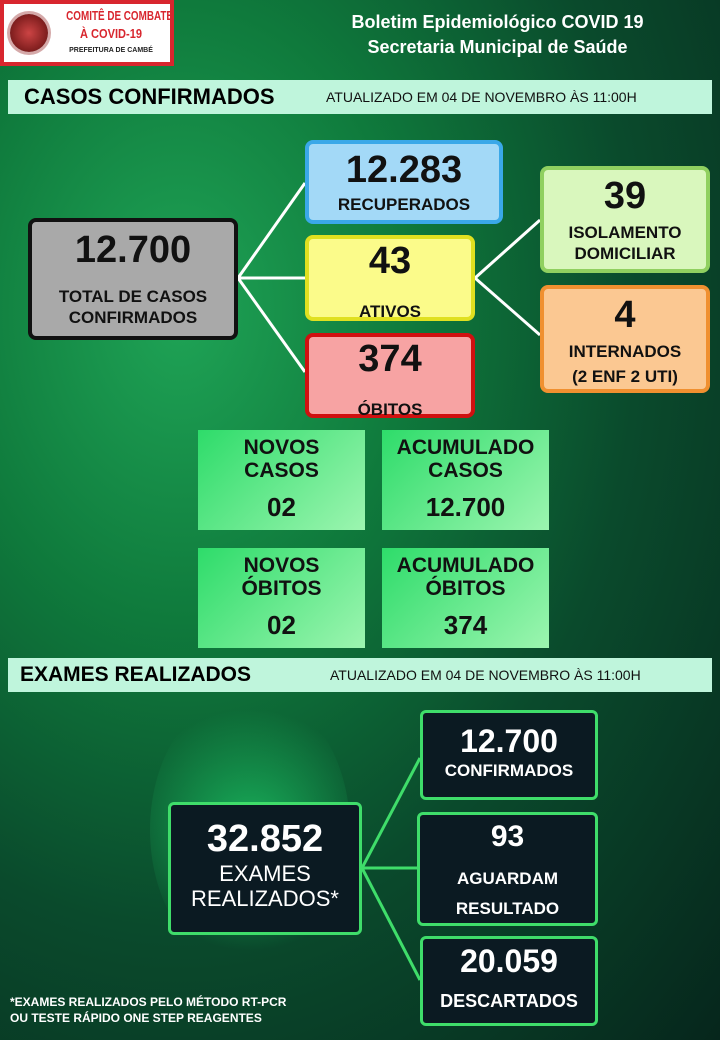 This screenshot has width=720, height=1040. I want to click on label: EXAMES, so click(265, 873).